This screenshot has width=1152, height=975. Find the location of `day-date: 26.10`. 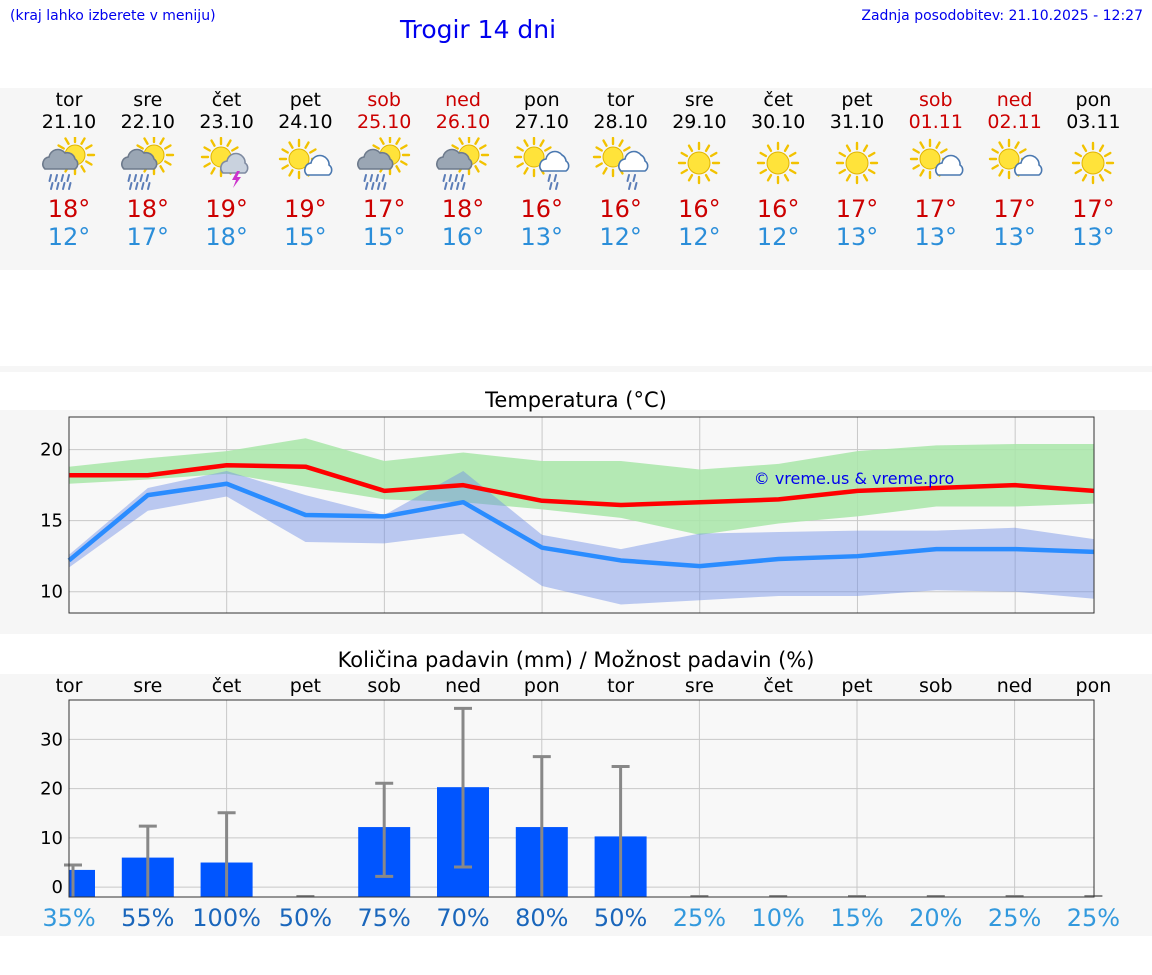

day-date: 26.10 is located at coordinates (463, 122).